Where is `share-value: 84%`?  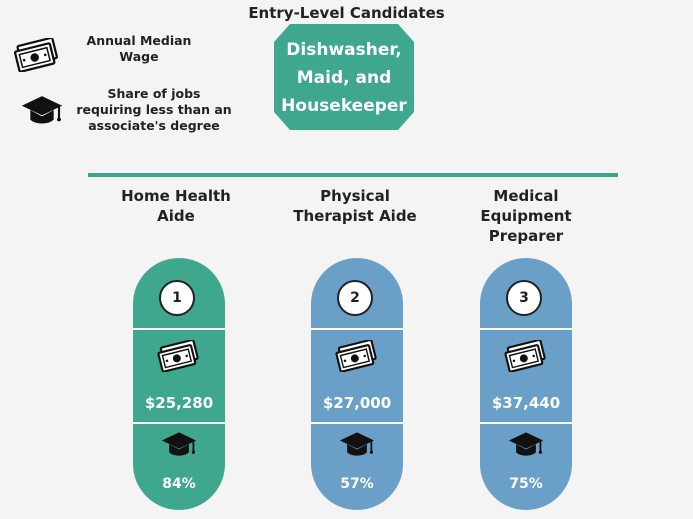
share-value: 84% is located at coordinates (179, 484).